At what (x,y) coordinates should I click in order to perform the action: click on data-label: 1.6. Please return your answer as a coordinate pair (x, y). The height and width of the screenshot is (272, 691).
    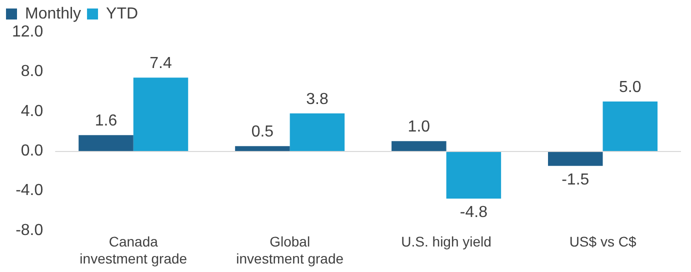
    Looking at the image, I should click on (106, 121).